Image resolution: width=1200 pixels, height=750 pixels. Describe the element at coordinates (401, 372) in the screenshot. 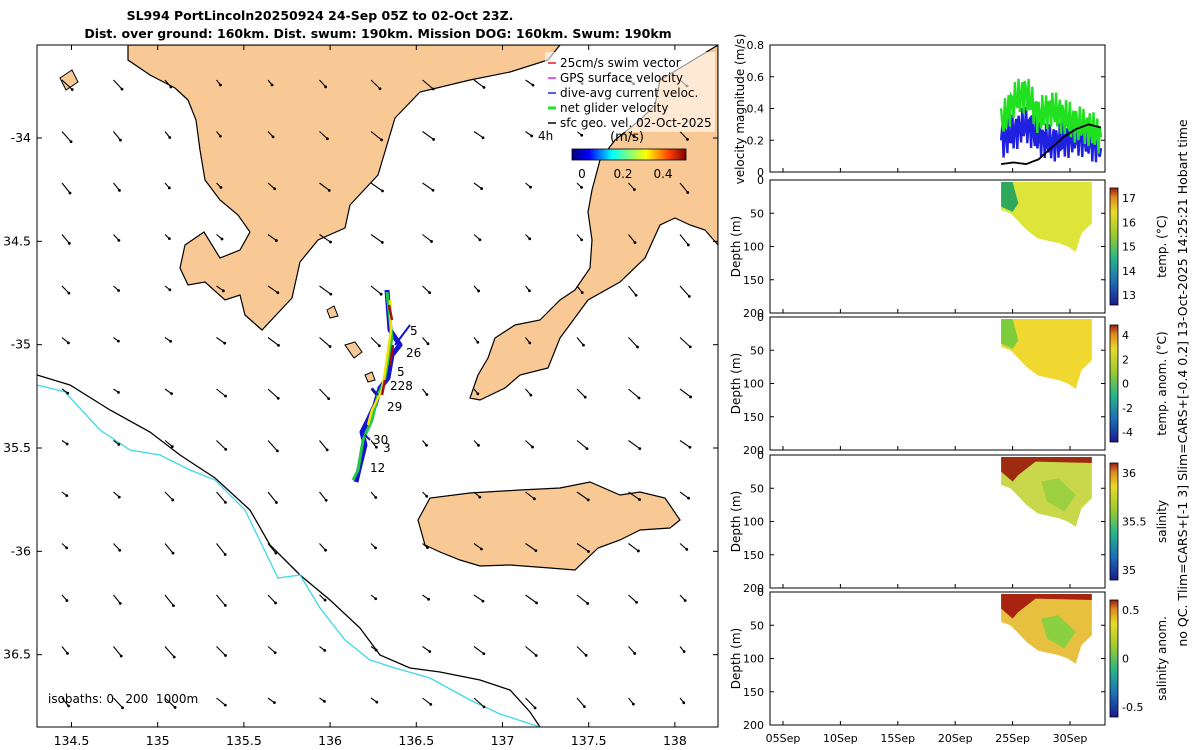

I see `track-label-3: 5` at that location.